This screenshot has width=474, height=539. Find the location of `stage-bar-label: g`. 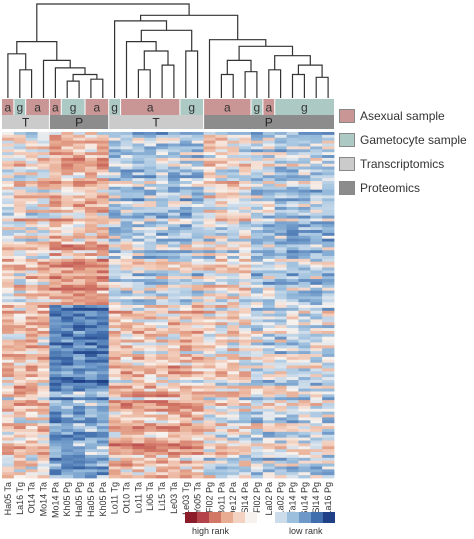

stage-bar-label: g is located at coordinates (191, 108).